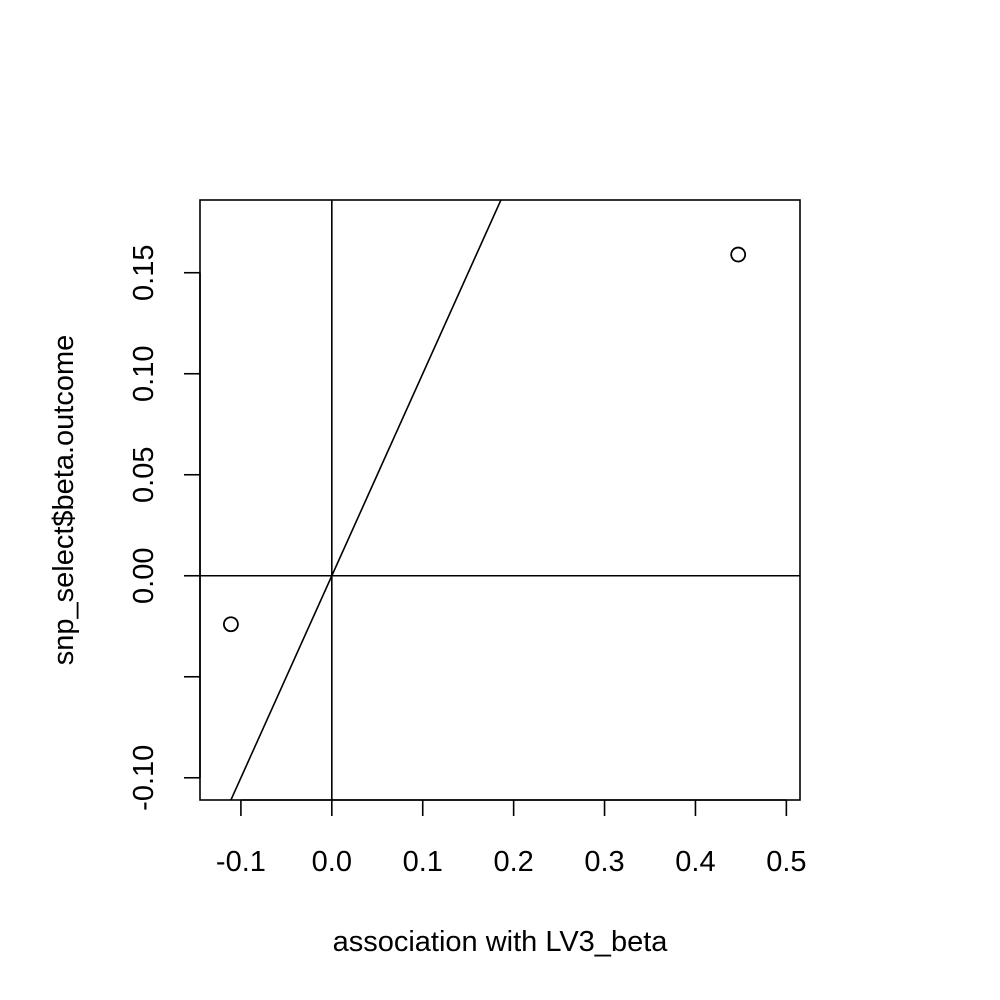 The height and width of the screenshot is (1000, 1000). I want to click on x-tick-label: 0.0, so click(332, 862).